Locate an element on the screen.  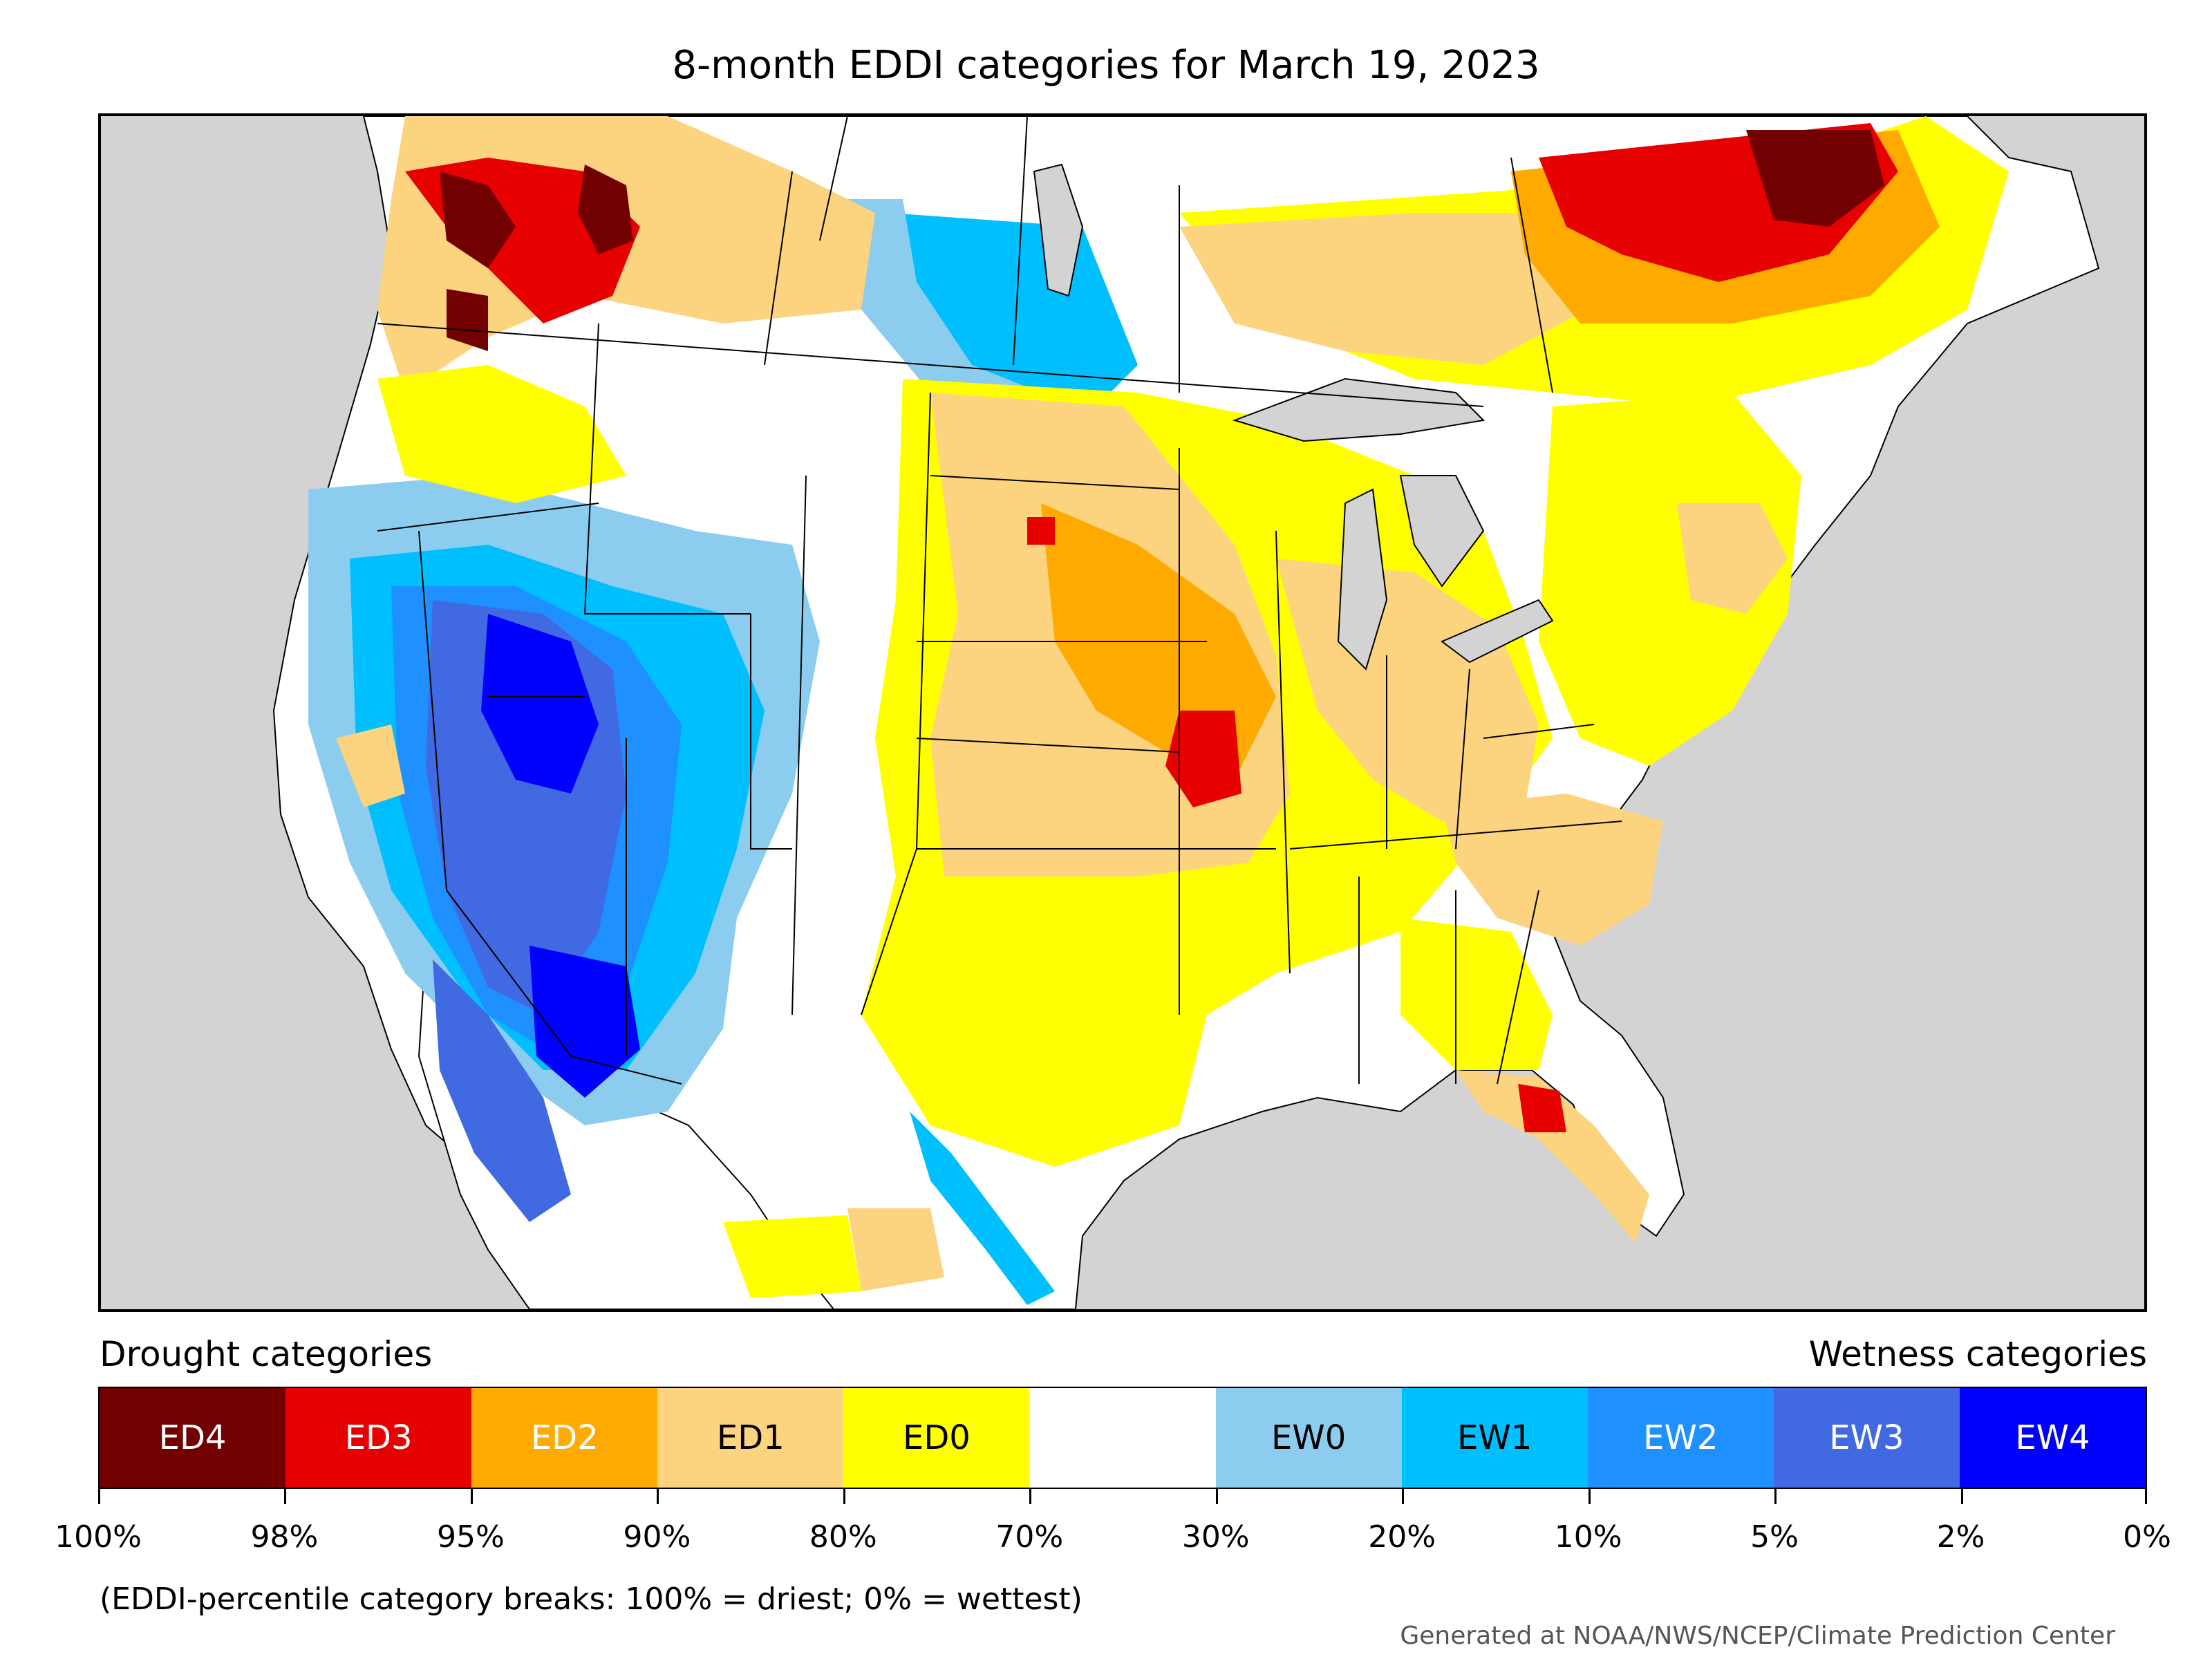
colorbar-ticks is located at coordinates (1122, 1503).